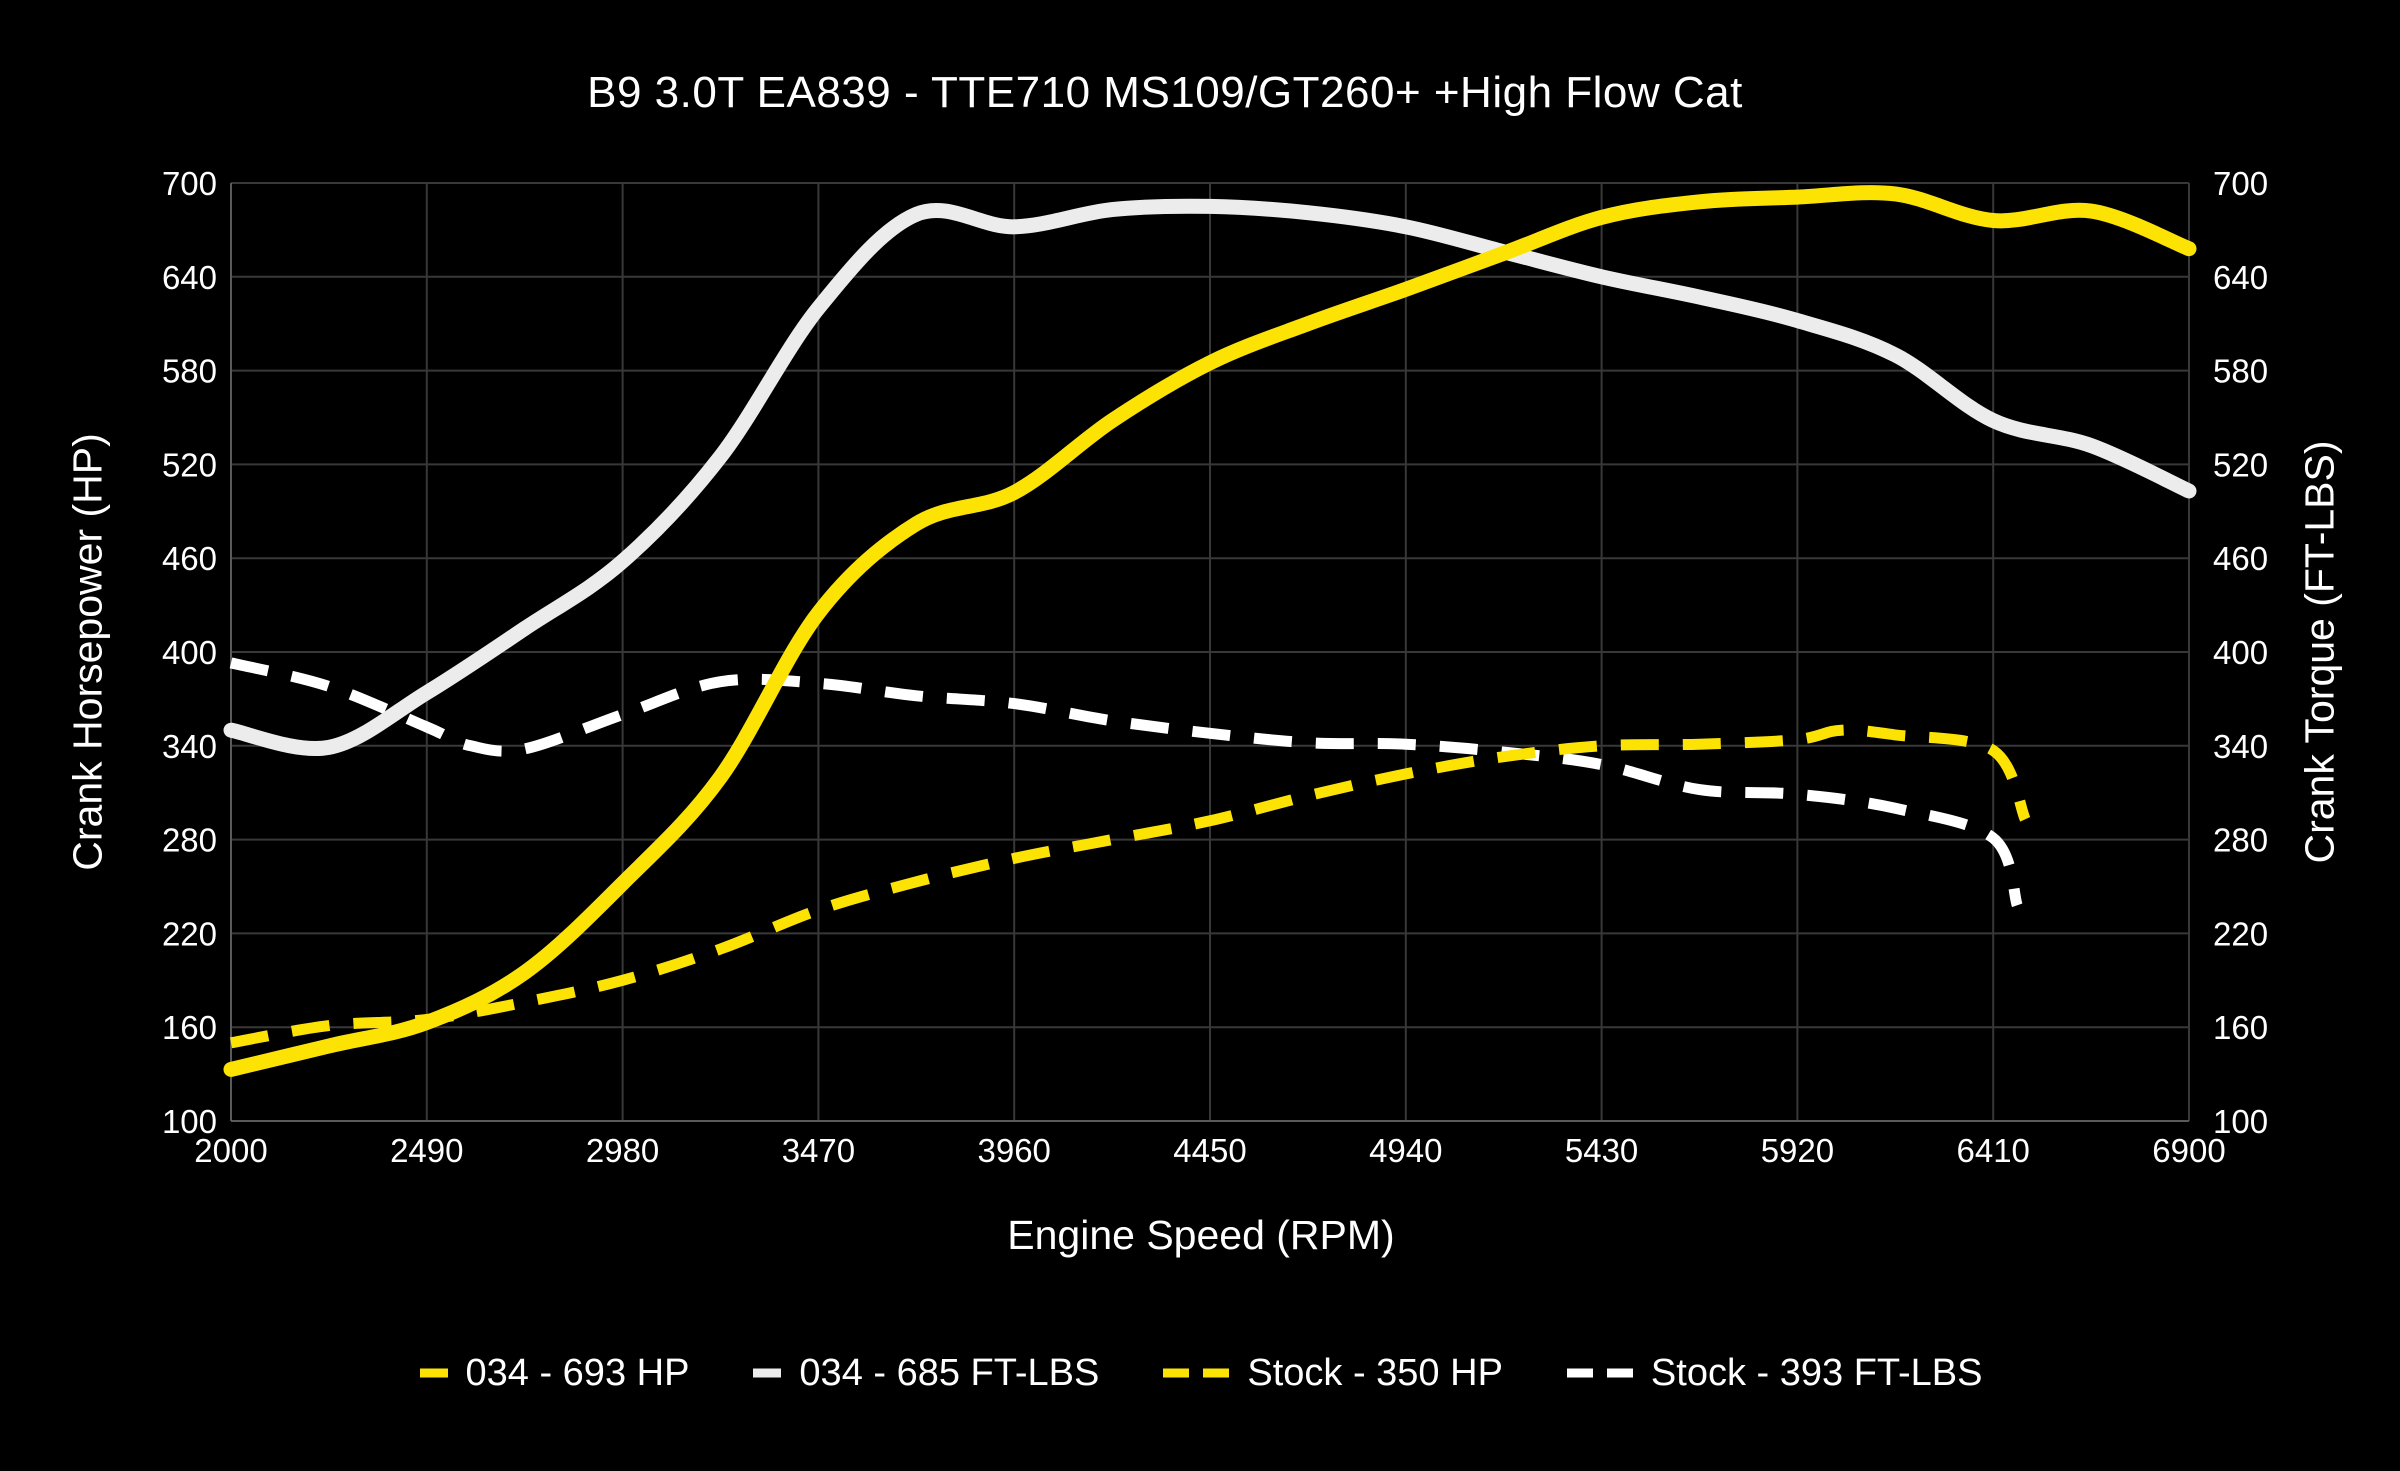 This screenshot has height=1471, width=2400. I want to click on y-tick-label-right: 580, so click(2240, 371).